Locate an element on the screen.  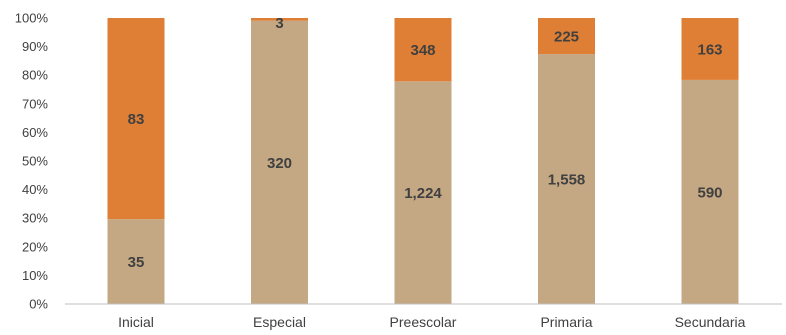
data-label: 348 is located at coordinates (422, 50).